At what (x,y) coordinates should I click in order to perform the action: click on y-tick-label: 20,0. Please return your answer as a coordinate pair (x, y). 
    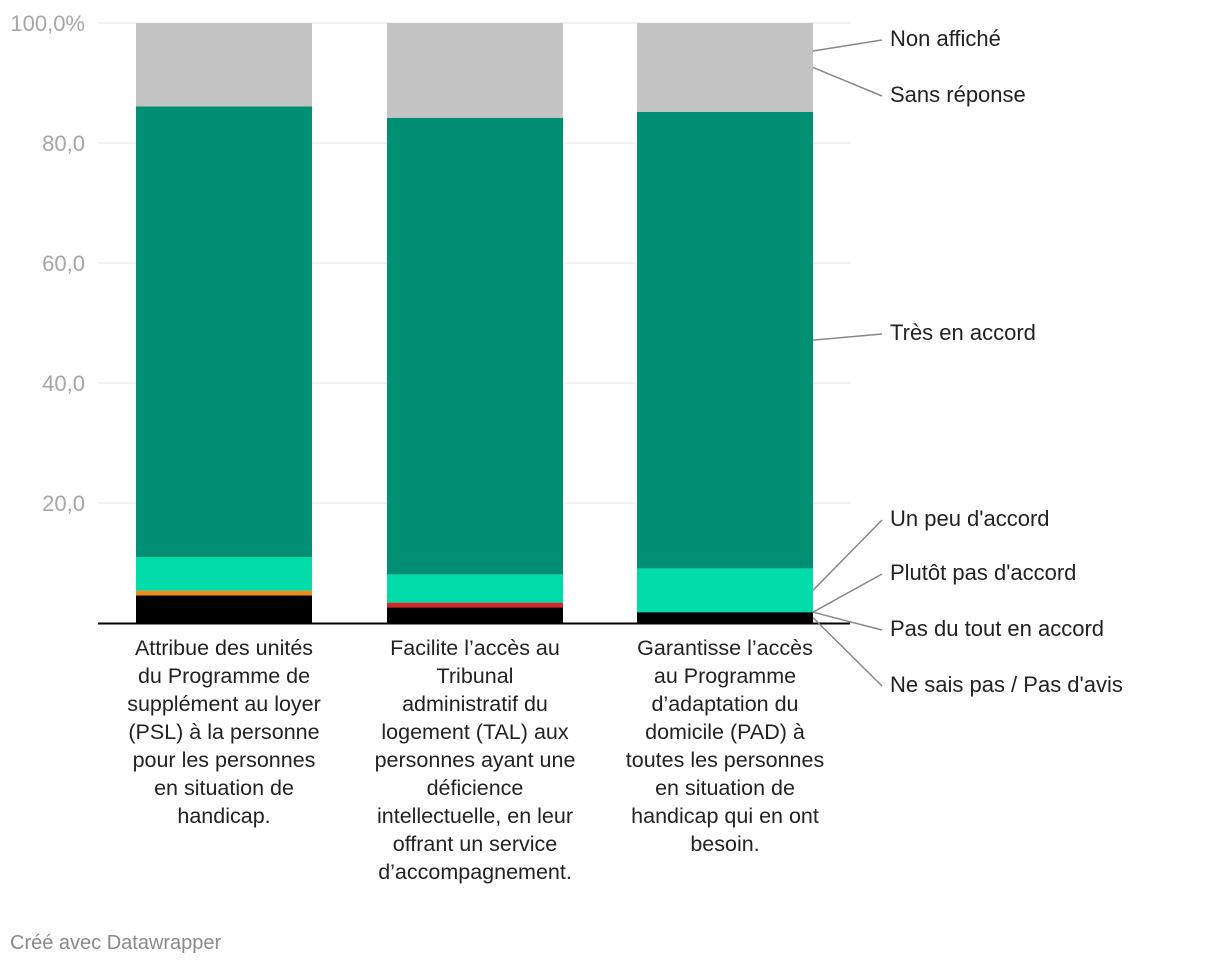
    Looking at the image, I should click on (63, 503).